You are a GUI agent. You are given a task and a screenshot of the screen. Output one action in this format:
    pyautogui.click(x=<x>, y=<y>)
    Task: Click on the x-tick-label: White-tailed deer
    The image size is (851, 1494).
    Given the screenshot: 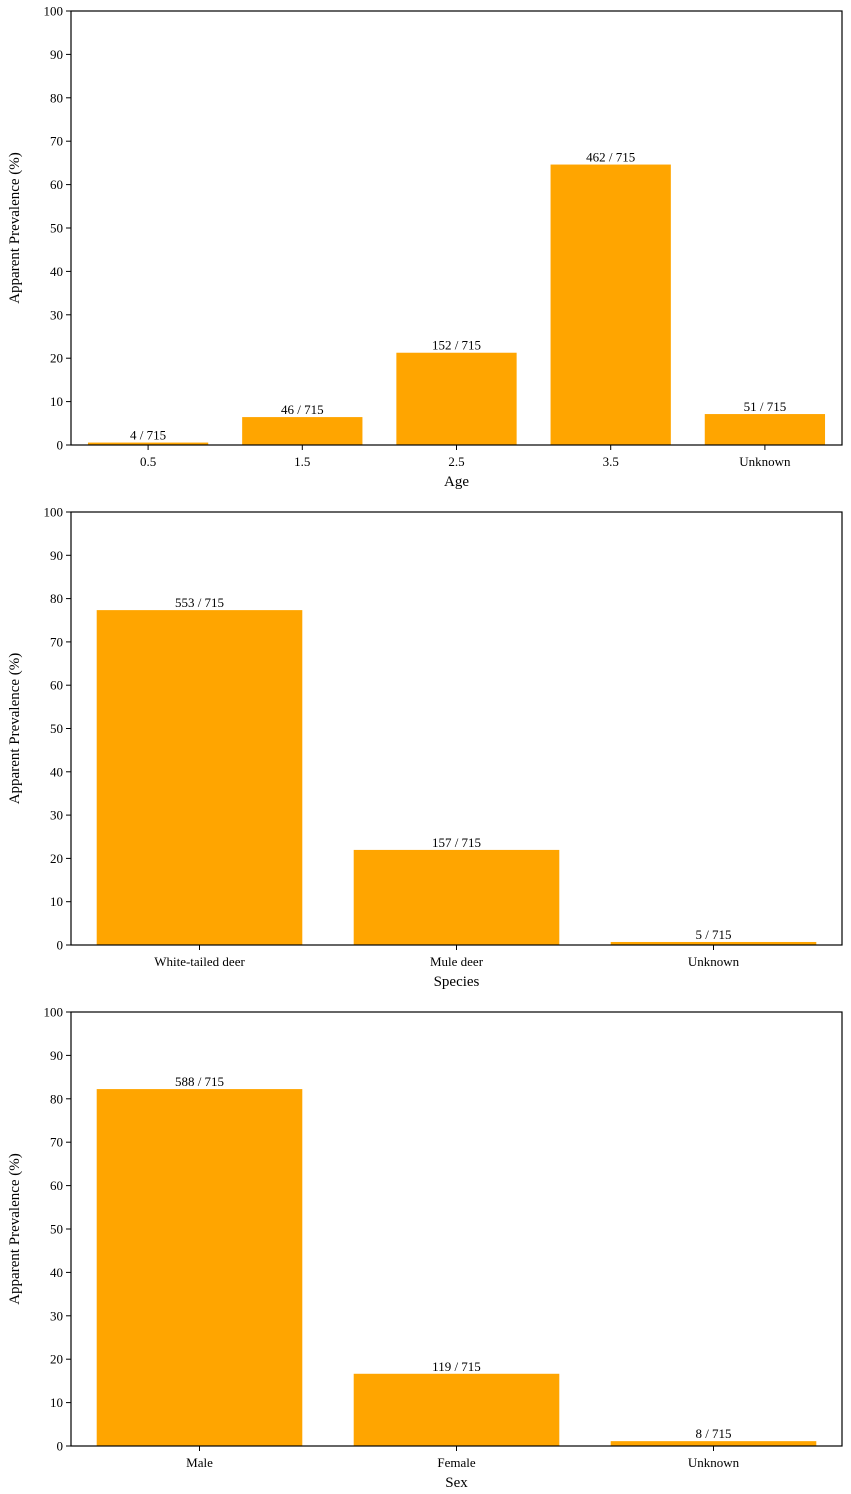 What is the action you would take?
    pyautogui.click(x=199, y=961)
    